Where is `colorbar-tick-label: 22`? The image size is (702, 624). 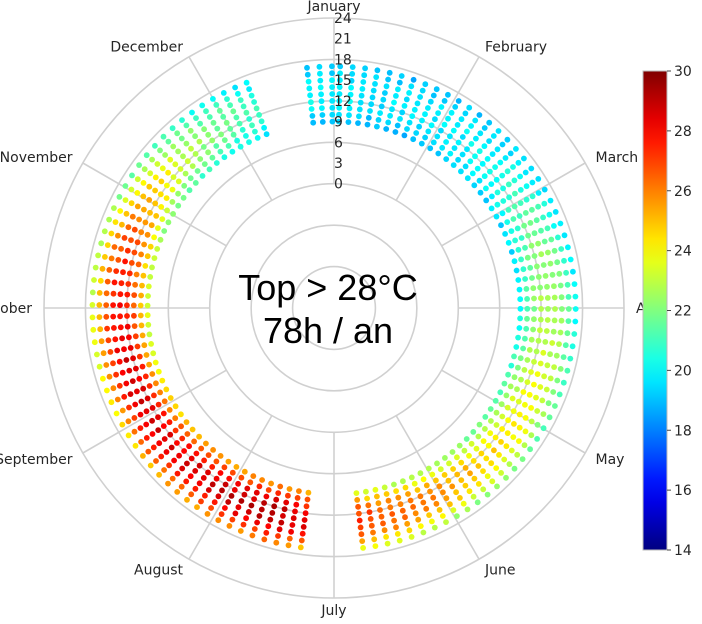
colorbar-tick-label: 22 is located at coordinates (683, 312).